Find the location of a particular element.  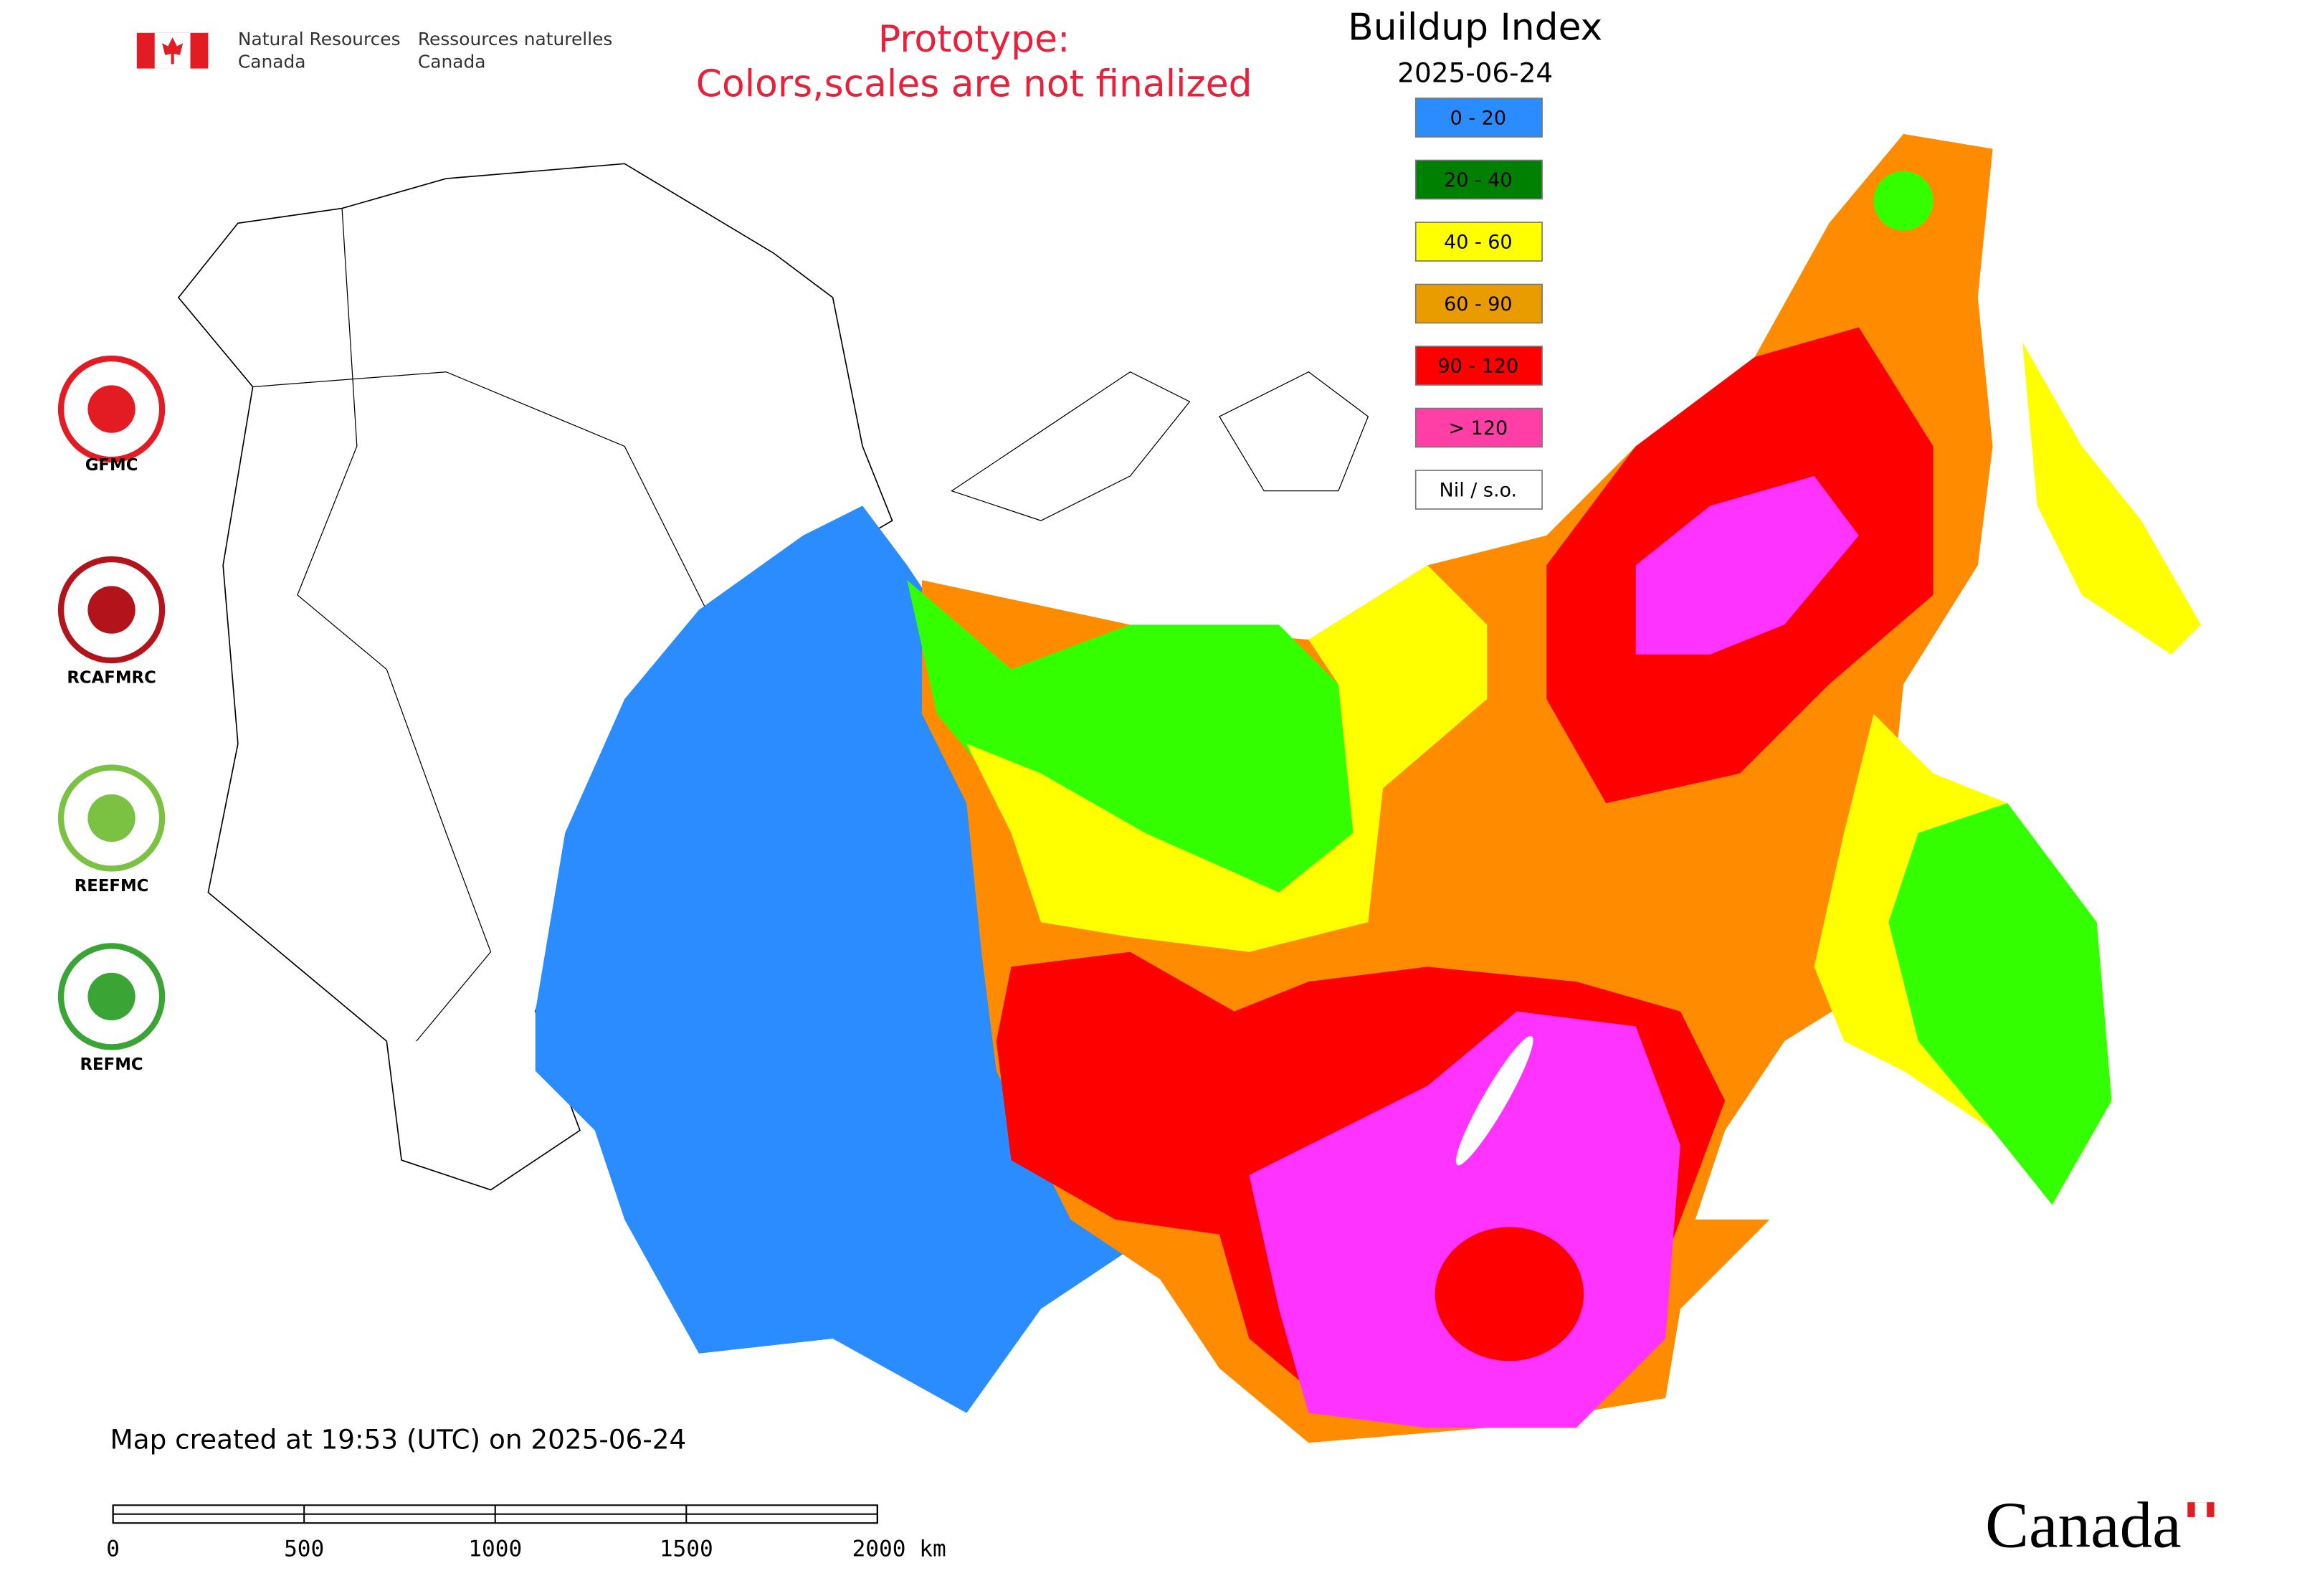

scale-label: 1000 is located at coordinates (495, 1549).